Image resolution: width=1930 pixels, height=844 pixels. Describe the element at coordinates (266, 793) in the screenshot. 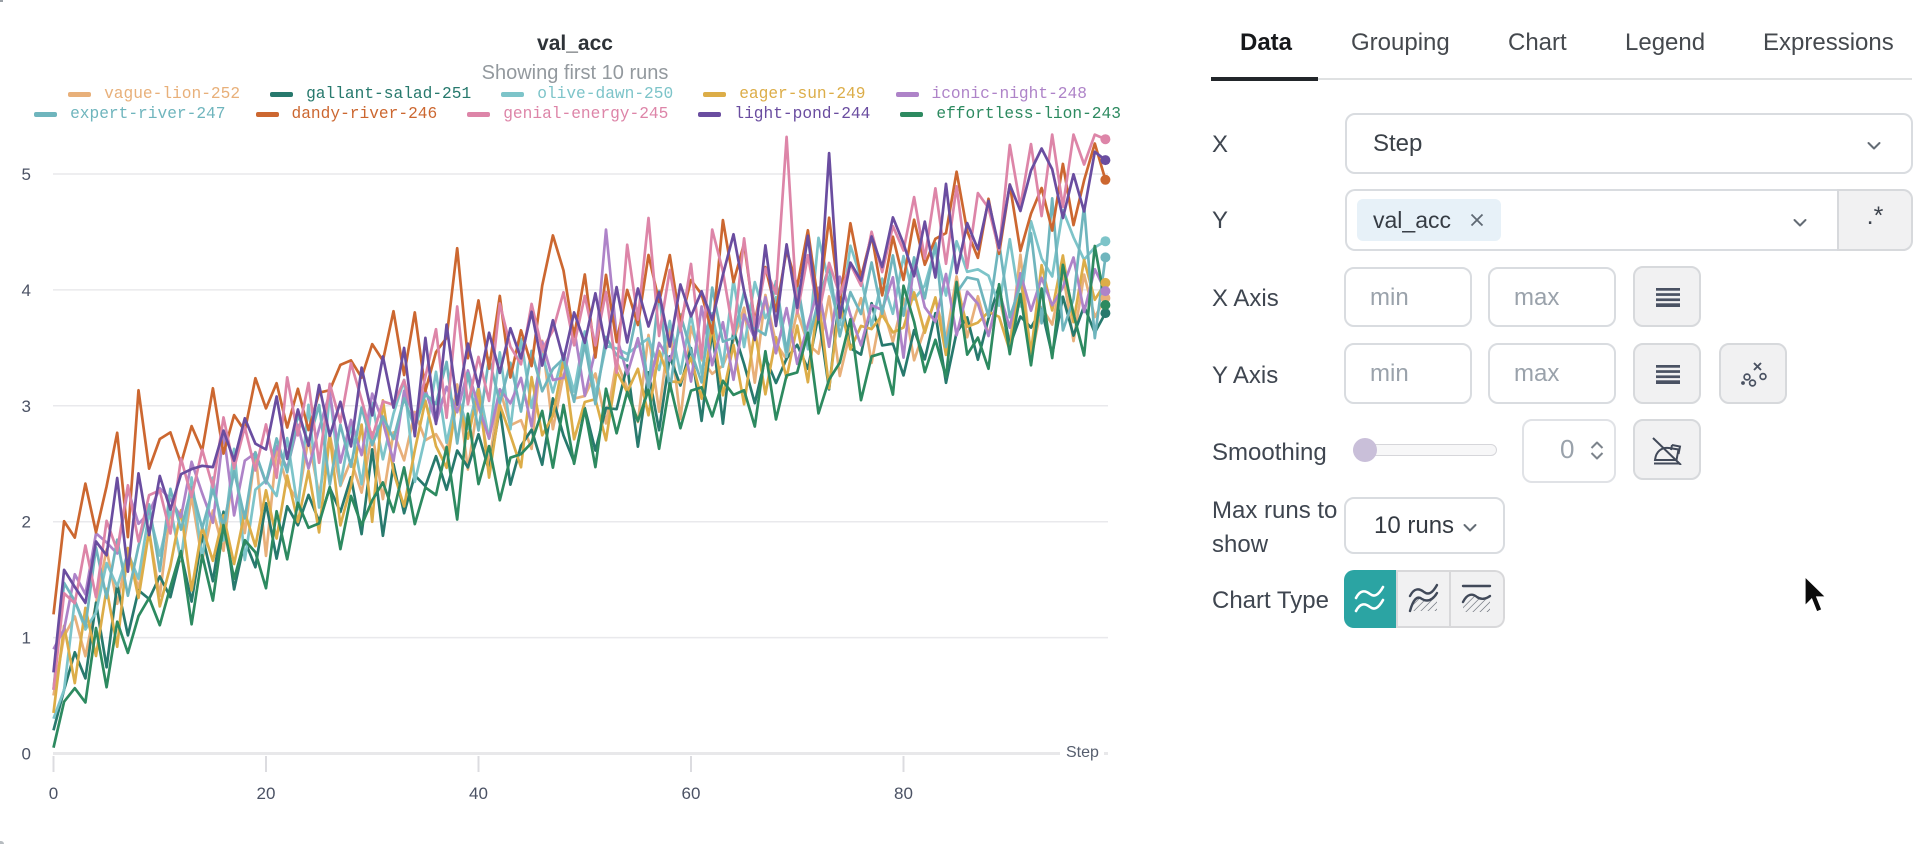

I see `svg-text: 20` at that location.